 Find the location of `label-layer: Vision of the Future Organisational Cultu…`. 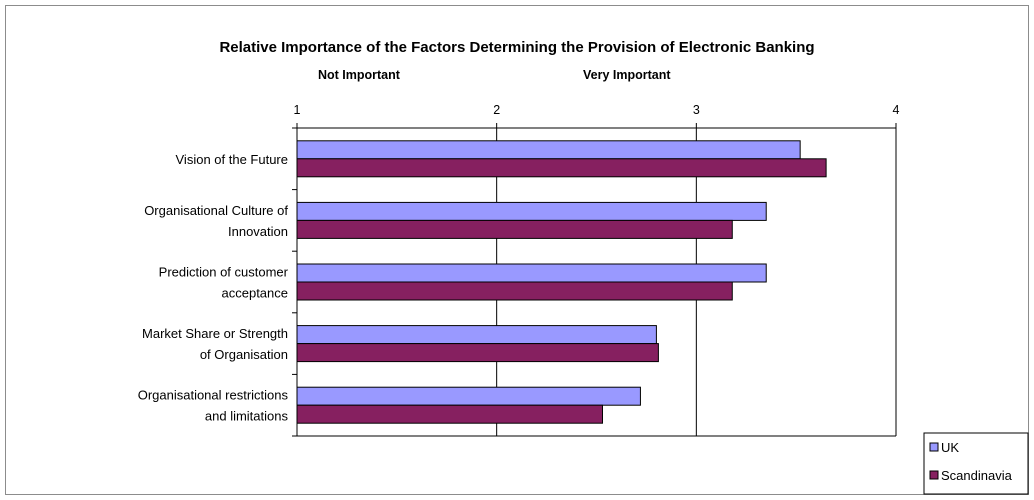

label-layer: Vision of the Future Organisational Cultu… is located at coordinates (213, 288).